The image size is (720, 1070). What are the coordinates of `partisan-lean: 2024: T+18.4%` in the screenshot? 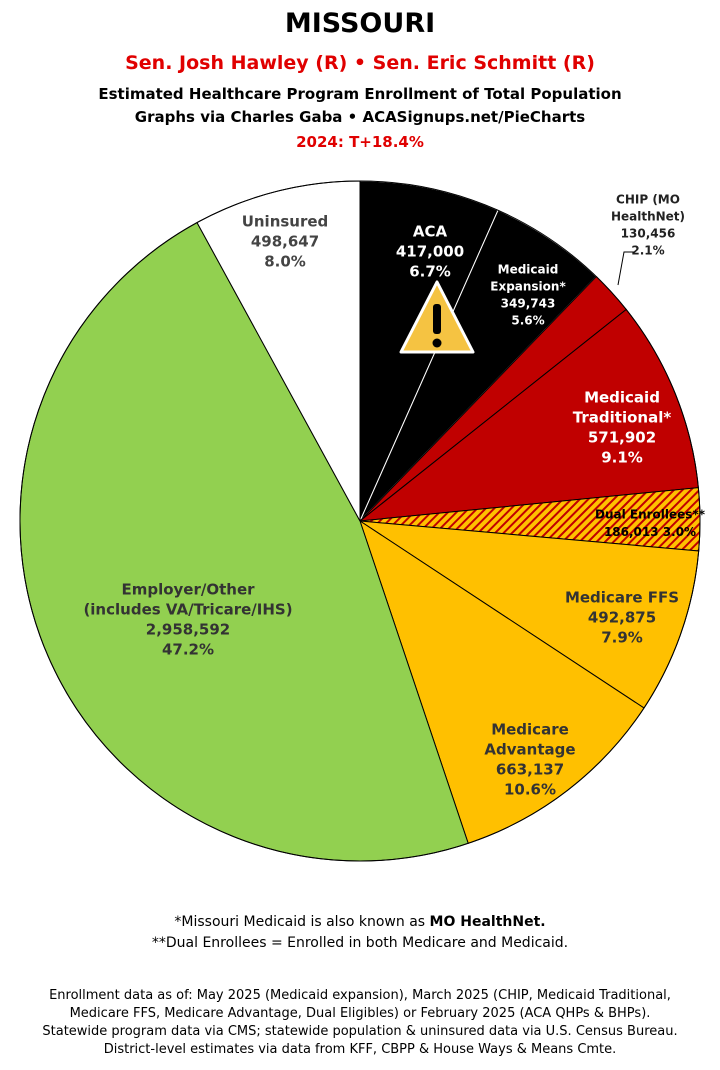 It's located at (360, 142).